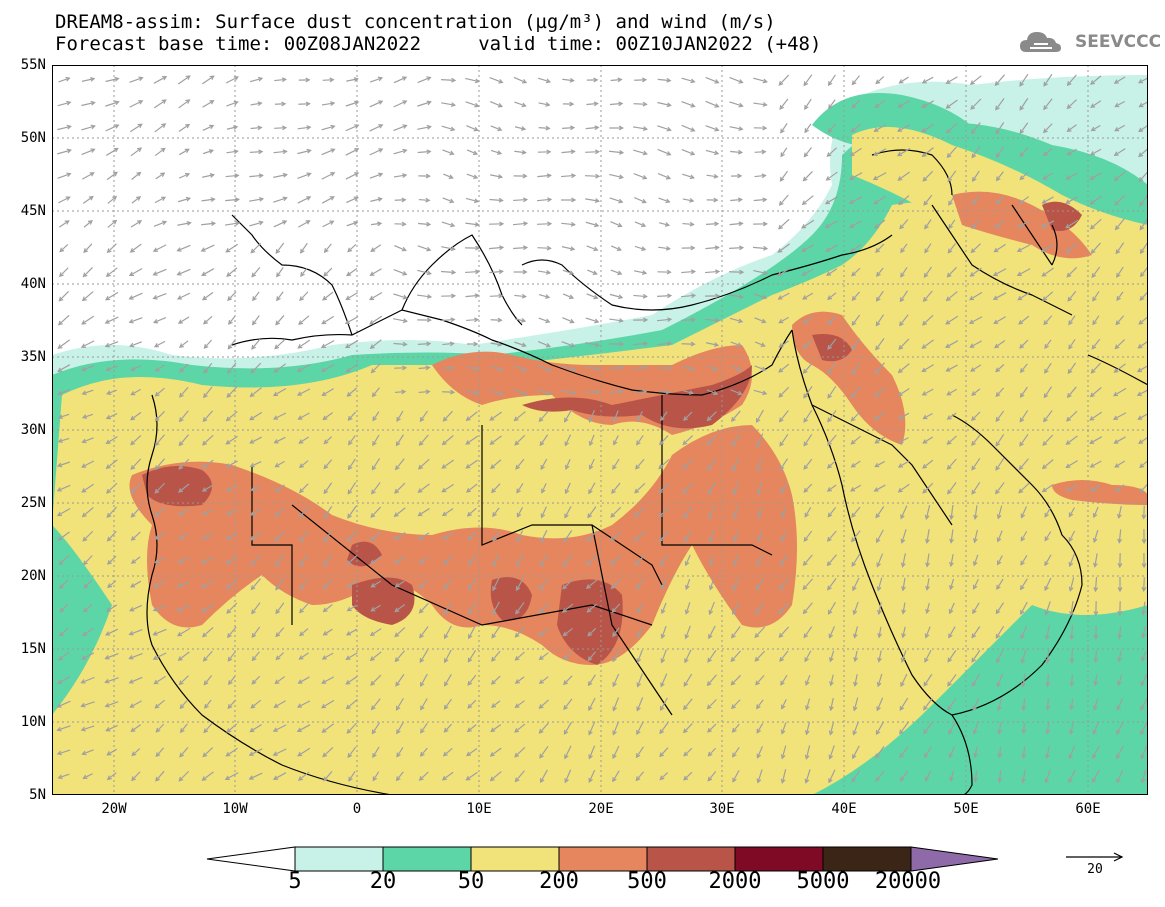  Describe the element at coordinates (383, 881) in the screenshot. I see `colorbar-label: 20` at that location.